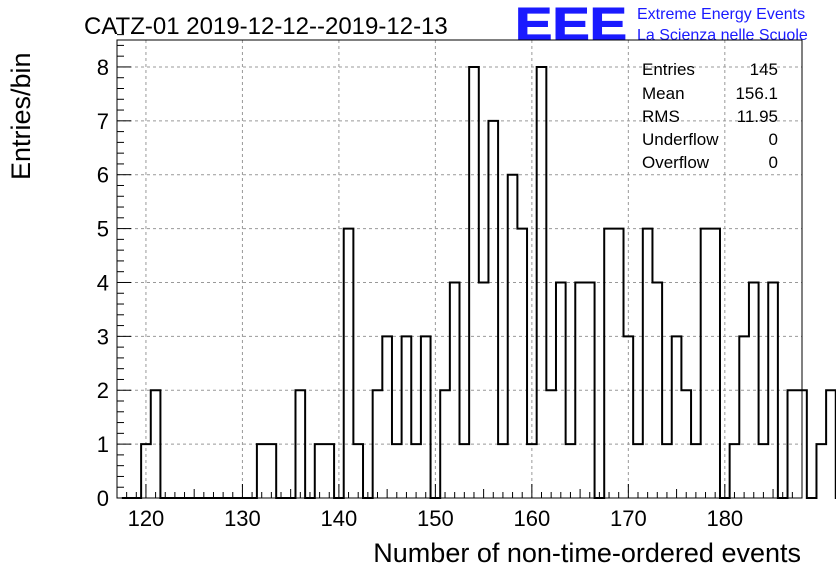 The width and height of the screenshot is (836, 572). Describe the element at coordinates (721, 14) in the screenshot. I see `logo-line1: Extreme Energy Events` at that location.